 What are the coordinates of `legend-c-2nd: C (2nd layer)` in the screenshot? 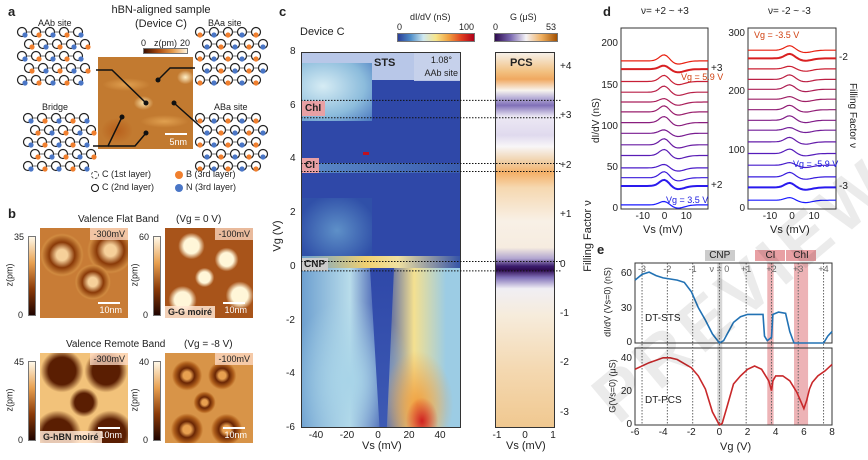 It's located at (128, 187).